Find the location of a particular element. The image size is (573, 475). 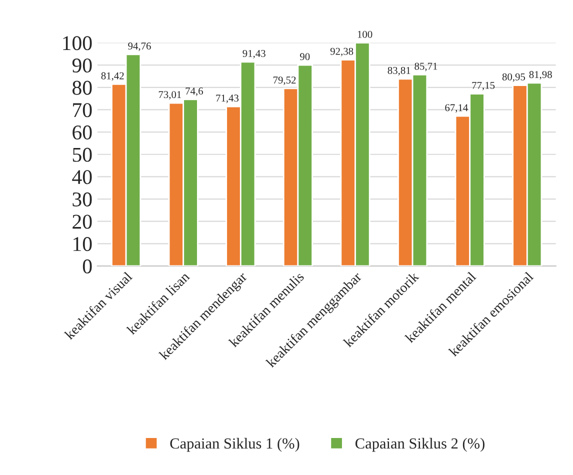

legend-label: Capaian Siklus 2 (%) is located at coordinates (420, 445).